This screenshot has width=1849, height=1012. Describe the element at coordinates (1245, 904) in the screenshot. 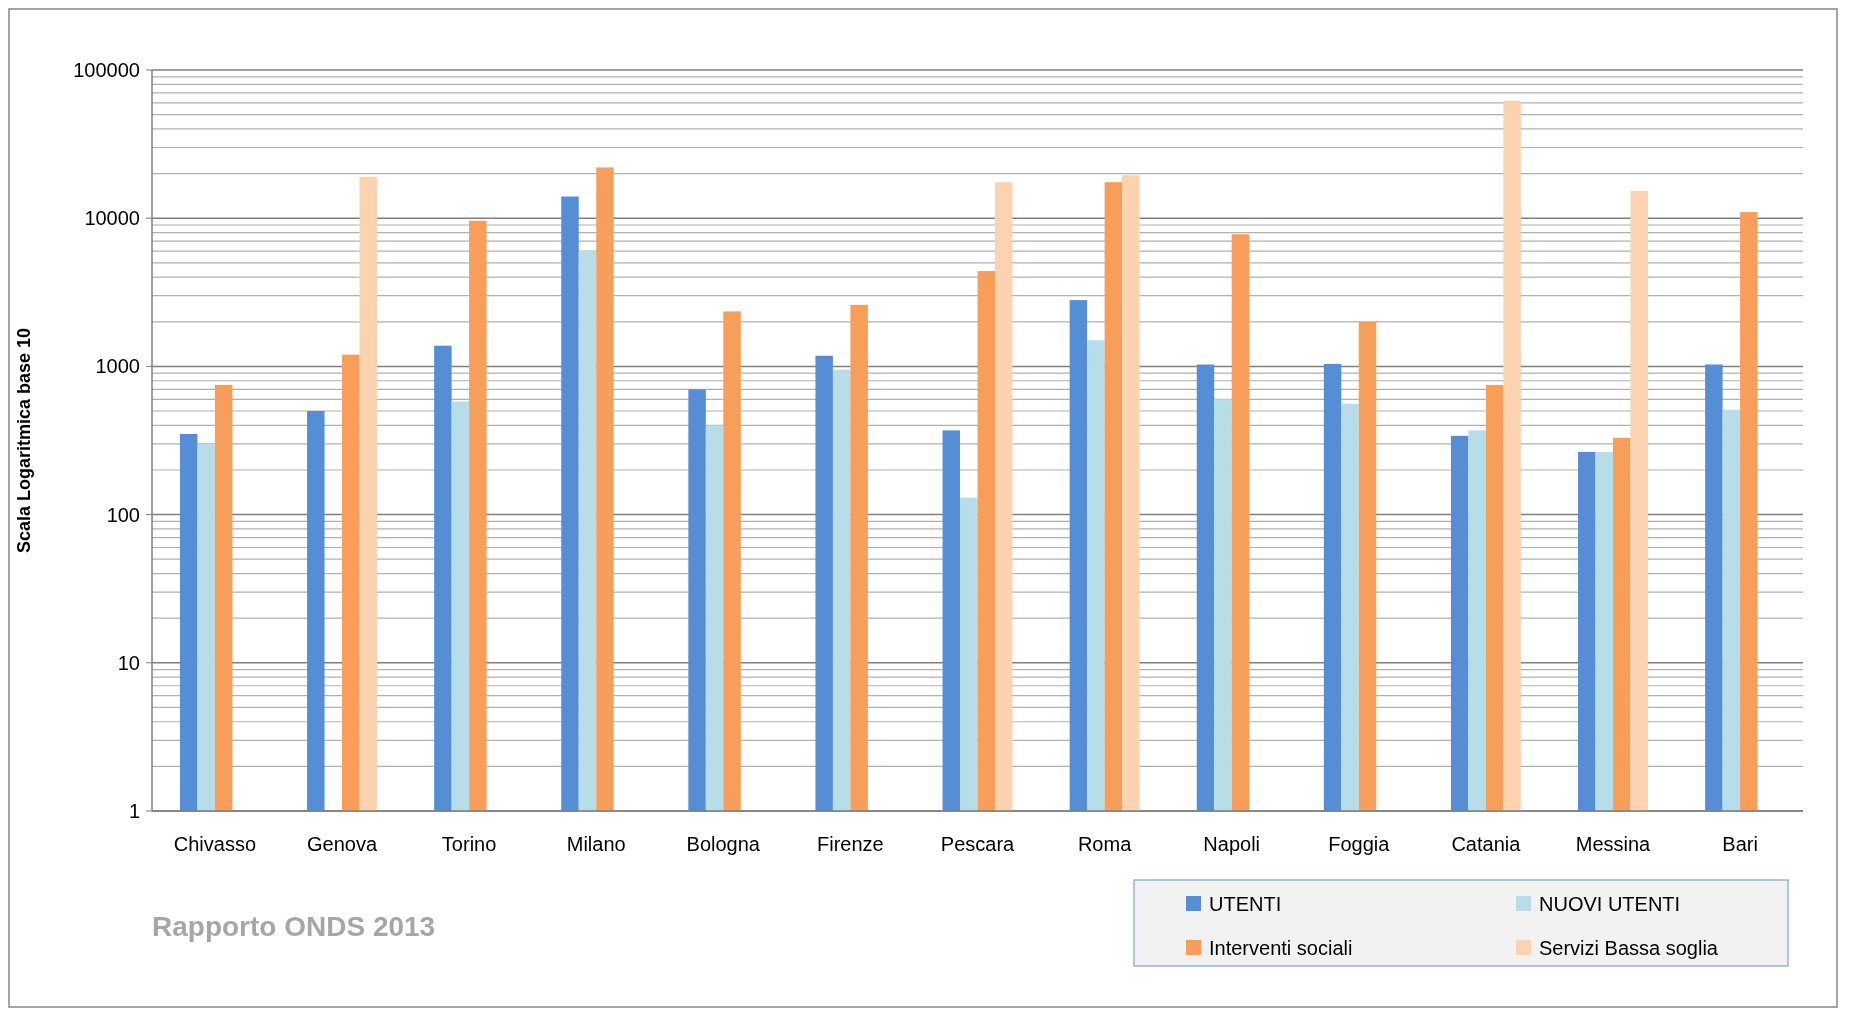

I see `legend-label: UTENTI` at that location.